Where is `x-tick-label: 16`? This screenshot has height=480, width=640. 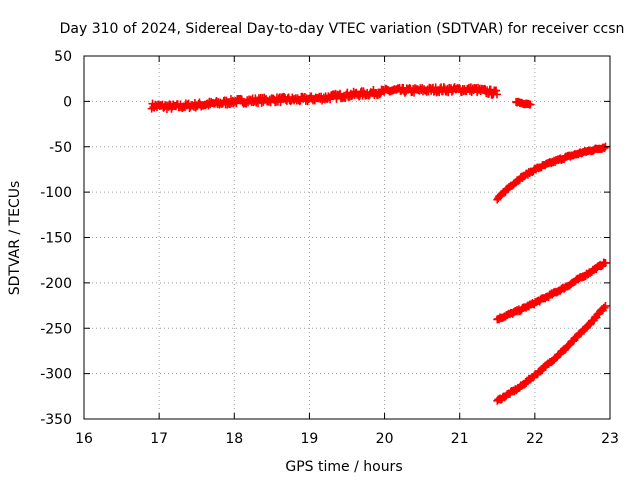 x-tick-label: 16 is located at coordinates (84, 439).